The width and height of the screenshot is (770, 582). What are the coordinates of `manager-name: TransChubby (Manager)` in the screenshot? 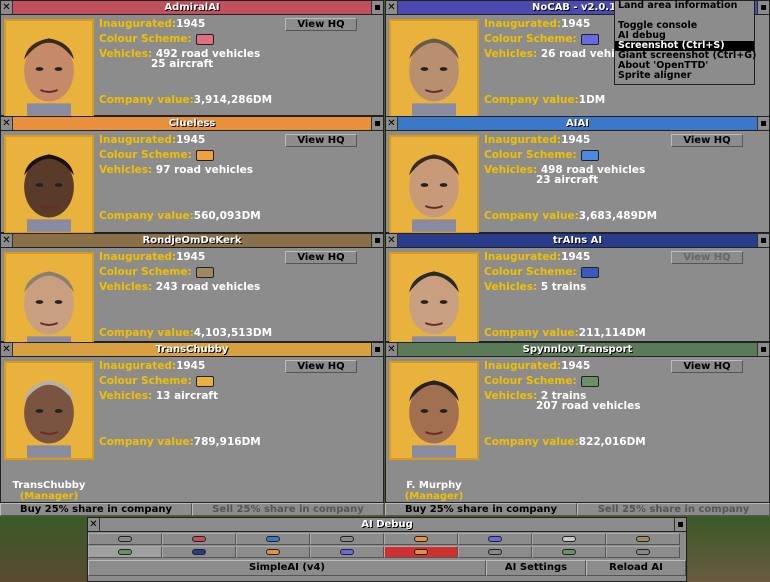 It's located at (49, 491).